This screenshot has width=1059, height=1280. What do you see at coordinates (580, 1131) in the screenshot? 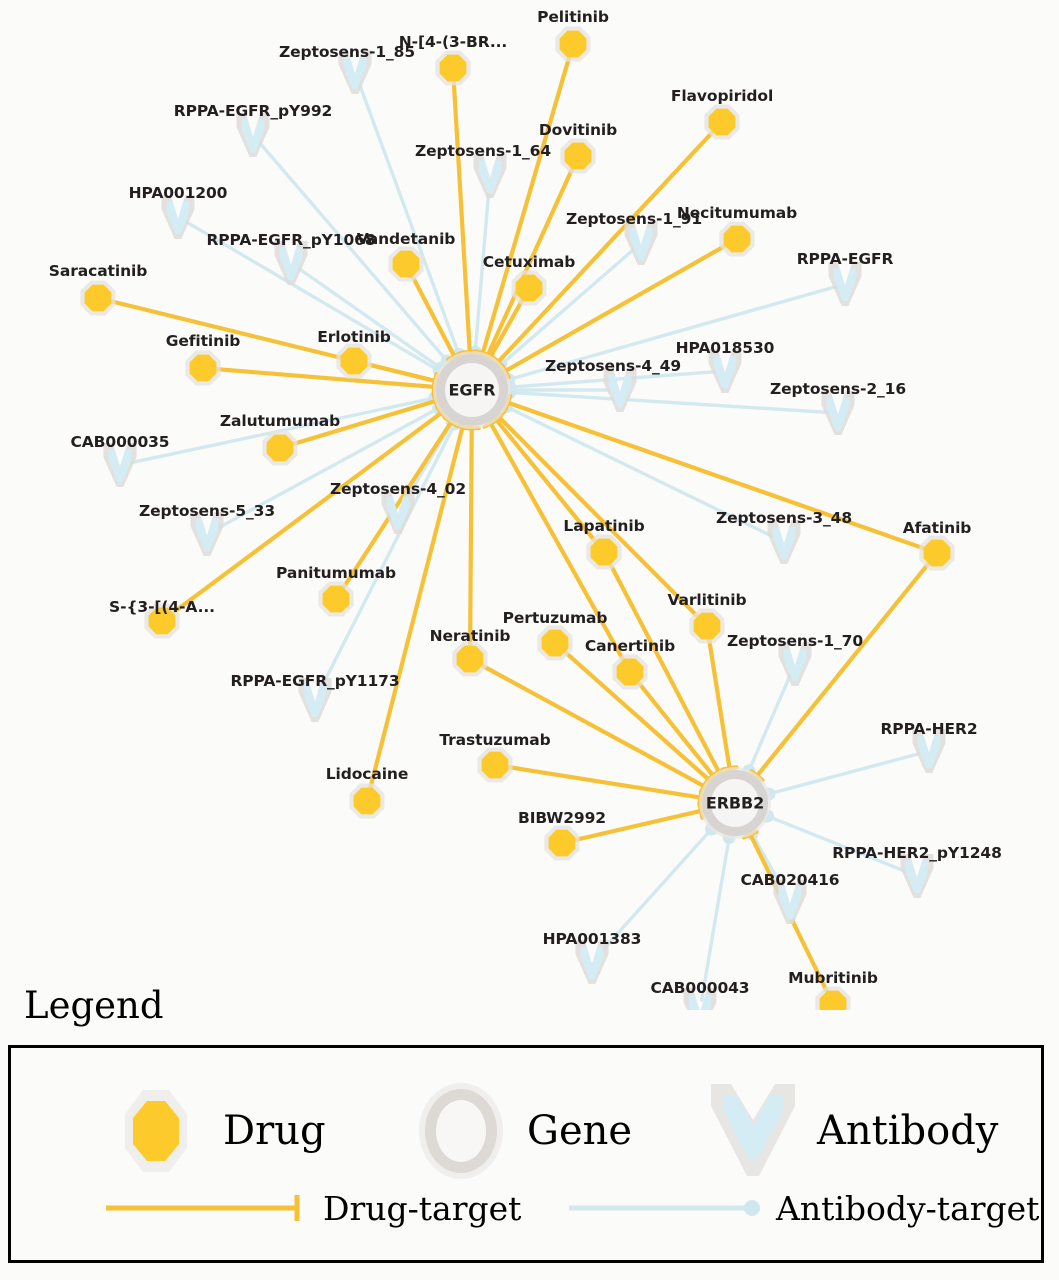
I see `legend-label-gene: Gene` at bounding box center [580, 1131].